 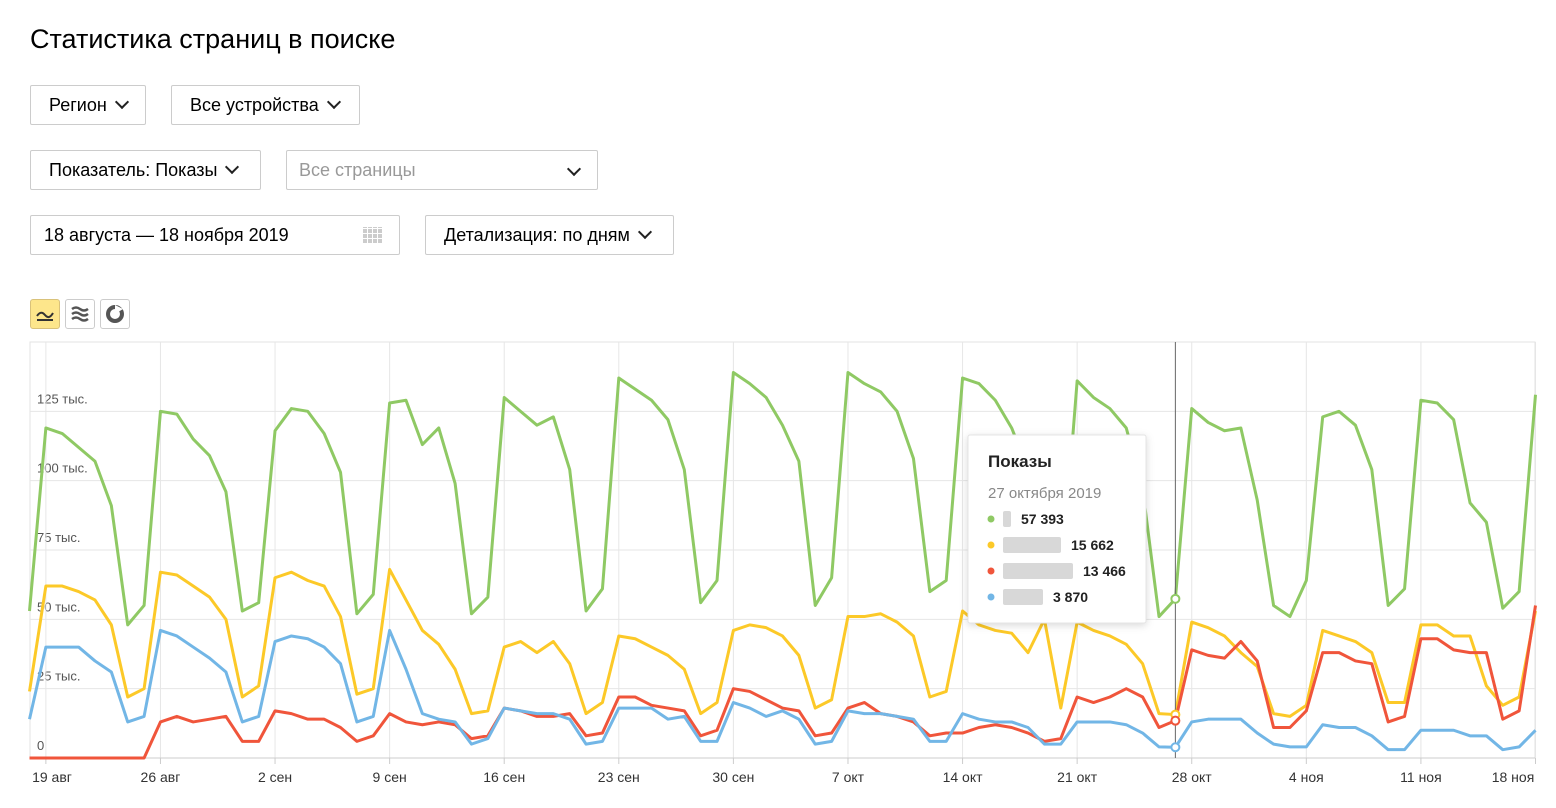 What do you see at coordinates (848, 777) in the screenshot?
I see `x-tick-label: 7 окт` at bounding box center [848, 777].